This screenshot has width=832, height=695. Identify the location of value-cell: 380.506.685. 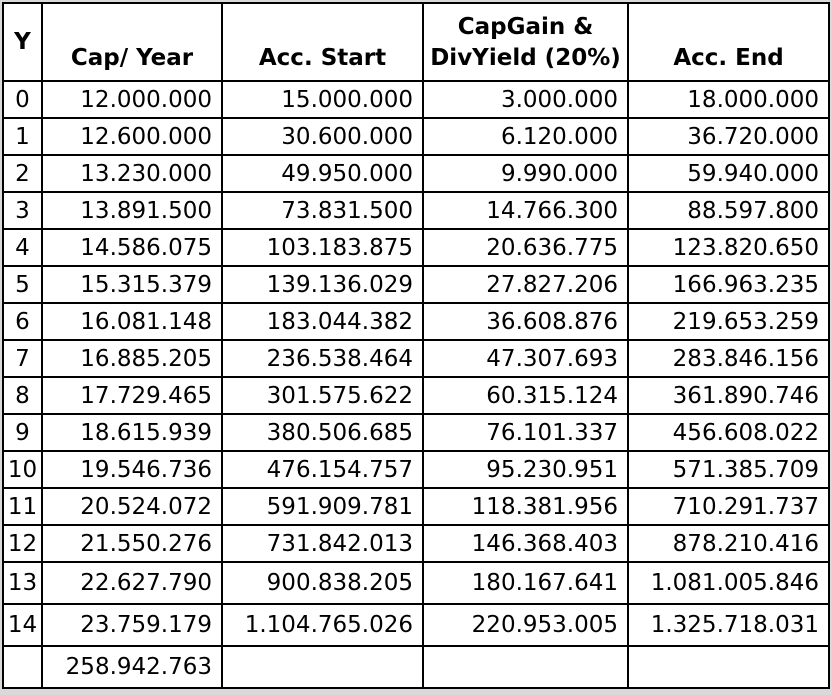
(322, 432).